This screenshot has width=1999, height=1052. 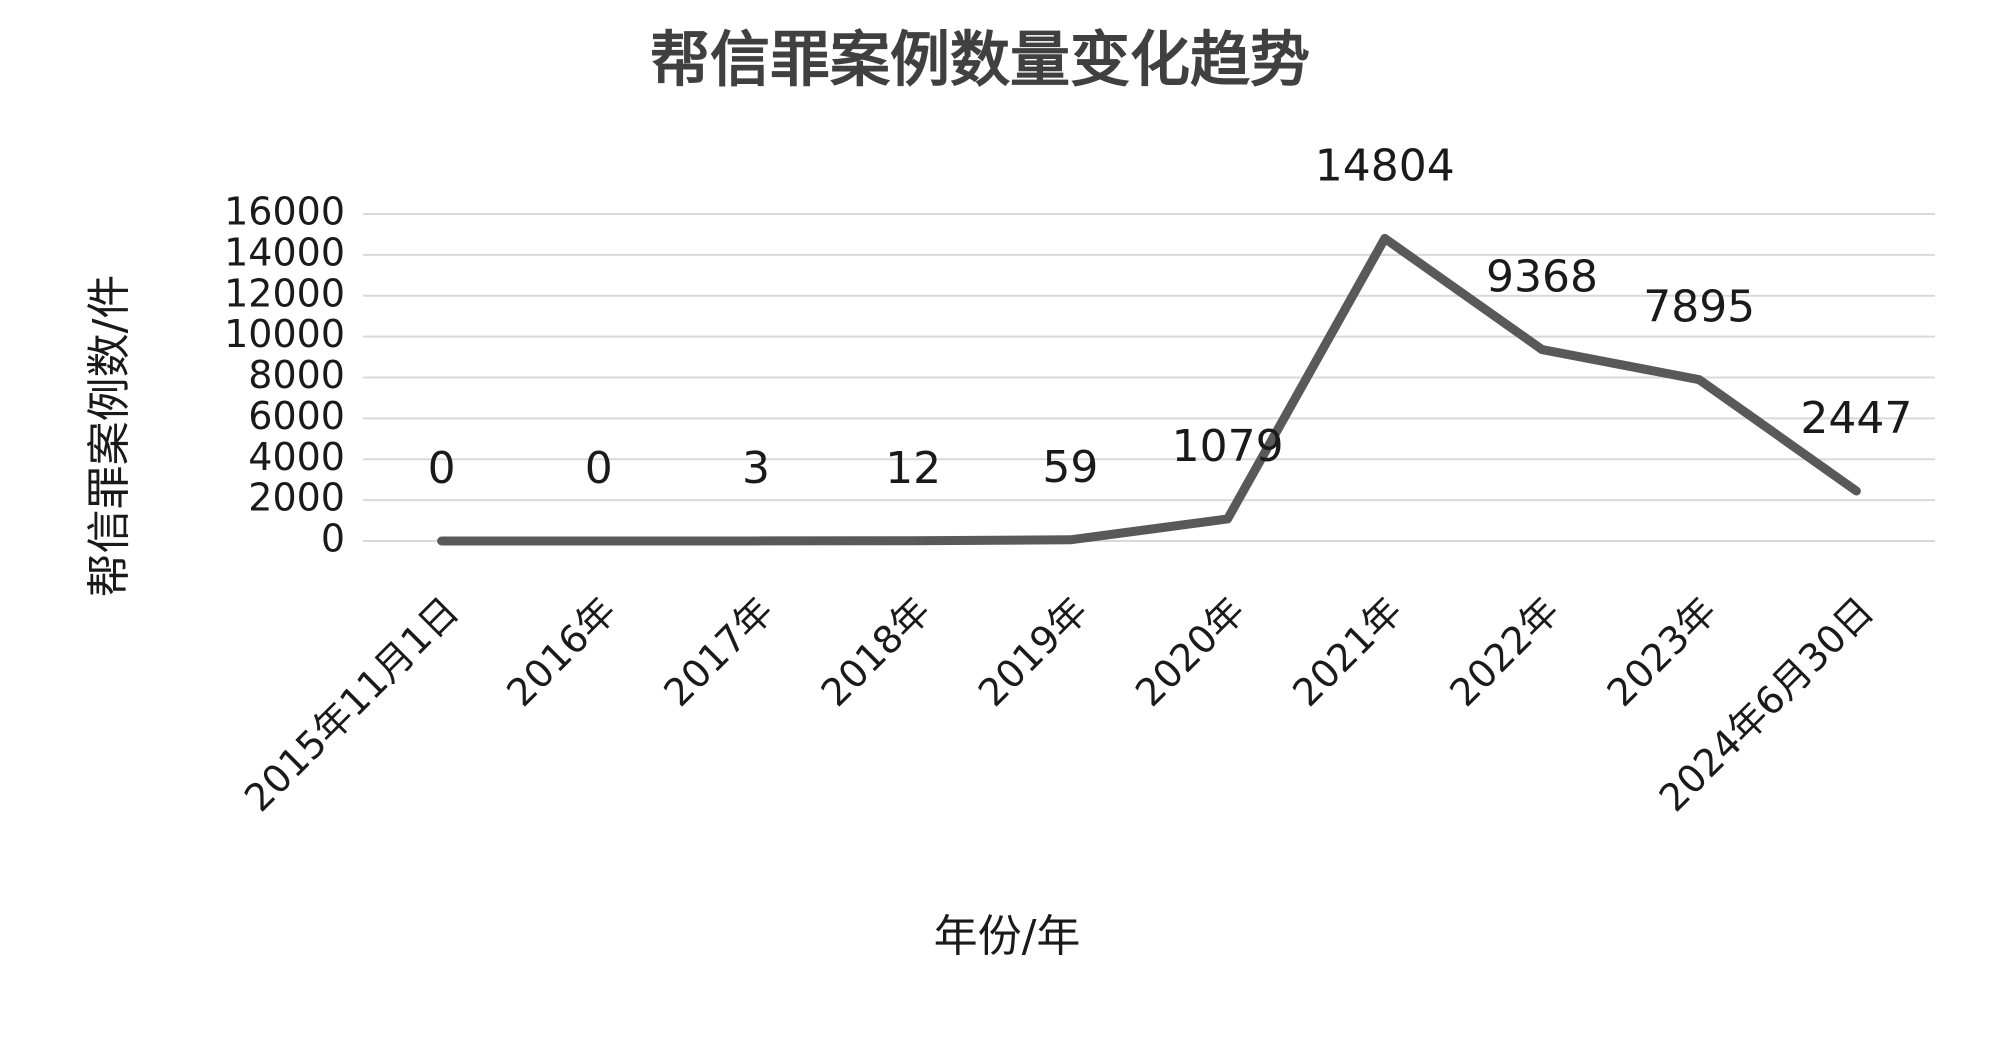 What do you see at coordinates (1228, 446) in the screenshot?
I see `data-label: 1079` at bounding box center [1228, 446].